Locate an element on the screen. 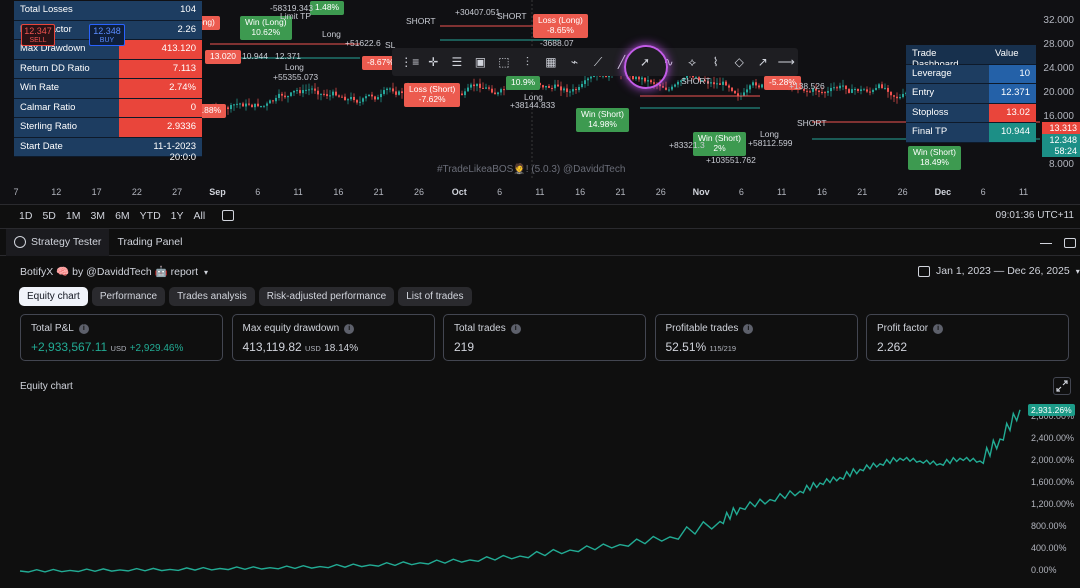 The height and width of the screenshot is (588, 1080). line-icon: ╱ is located at coordinates (621, 62).